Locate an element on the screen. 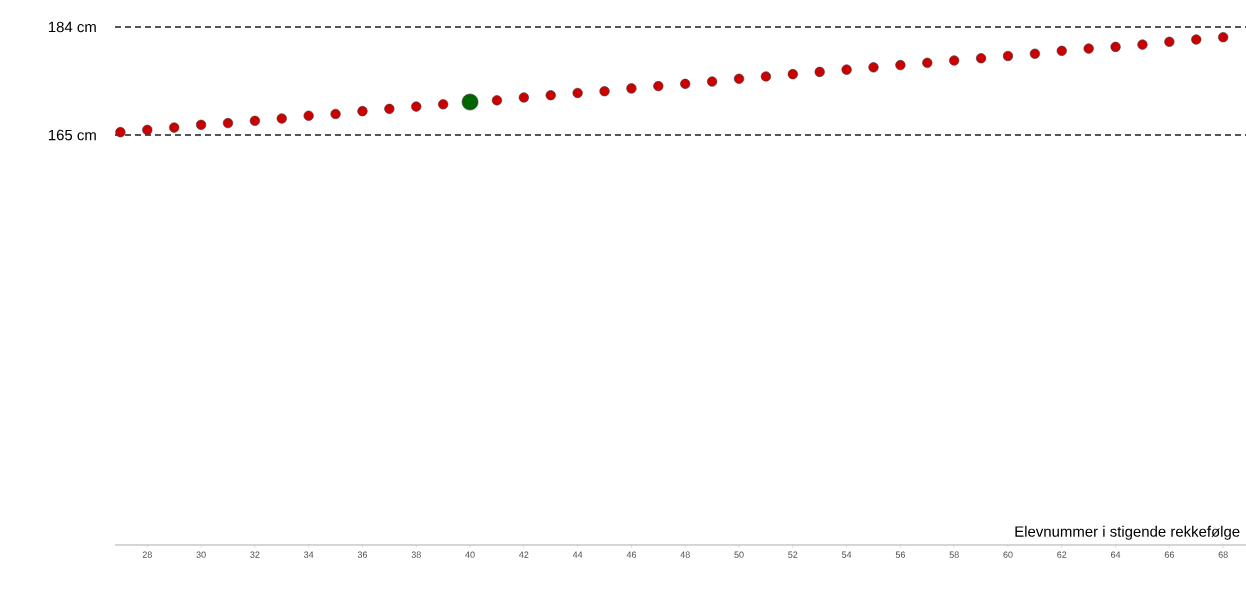  x-tick-label: 54 is located at coordinates (846, 554).